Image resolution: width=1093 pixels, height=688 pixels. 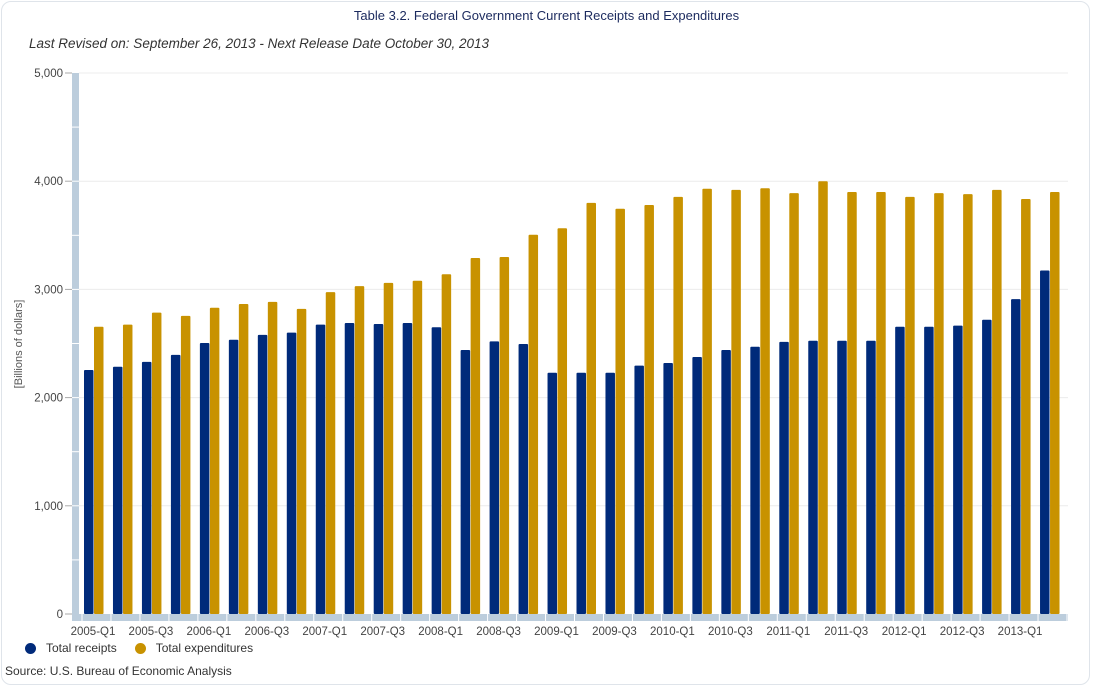 I want to click on legend: Total receipts Total expenditures, so click(x=139, y=648).